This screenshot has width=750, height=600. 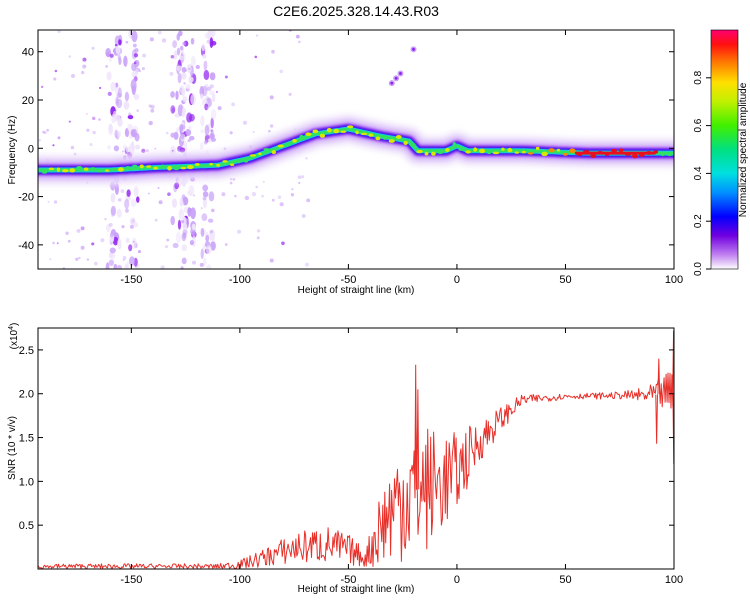 What do you see at coordinates (131, 149) in the screenshot?
I see `noise-streak` at bounding box center [131, 149].